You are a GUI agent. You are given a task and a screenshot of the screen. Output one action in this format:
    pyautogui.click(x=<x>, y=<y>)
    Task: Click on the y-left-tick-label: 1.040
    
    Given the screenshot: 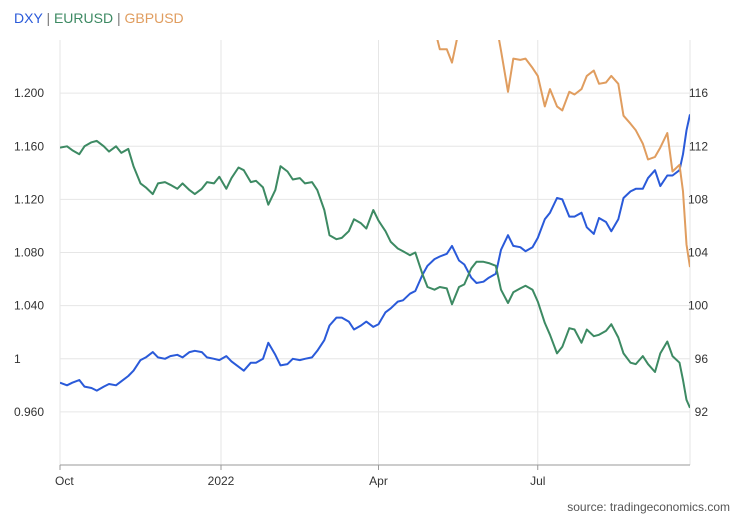 What is the action you would take?
    pyautogui.click(x=29, y=306)
    